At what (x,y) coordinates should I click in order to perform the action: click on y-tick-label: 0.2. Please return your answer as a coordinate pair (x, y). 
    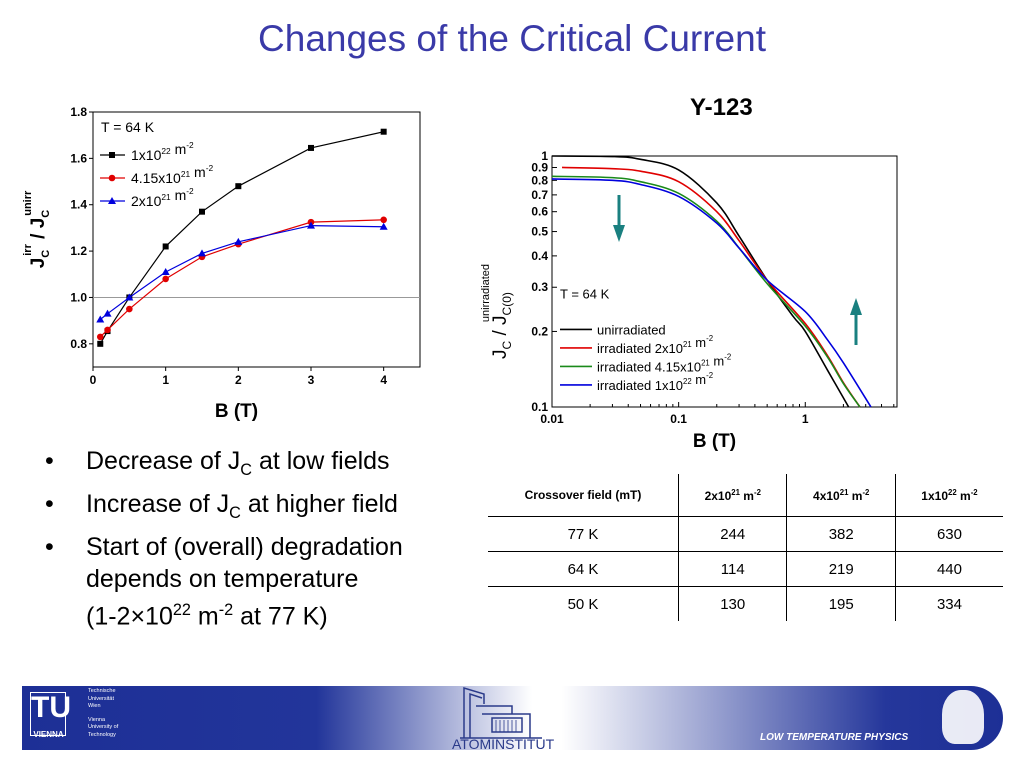
    Looking at the image, I should click on (539, 331).